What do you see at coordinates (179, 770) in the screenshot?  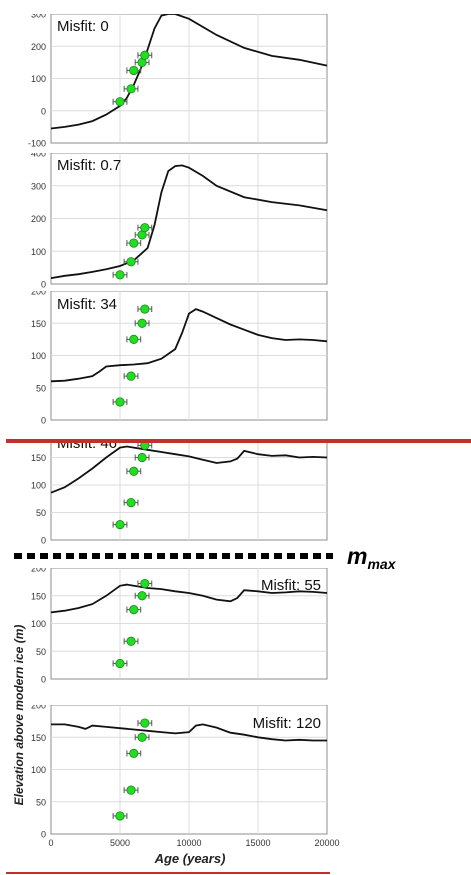 I see `panel-6: 0 50 100 150 200 Misfit: 120` at bounding box center [179, 770].